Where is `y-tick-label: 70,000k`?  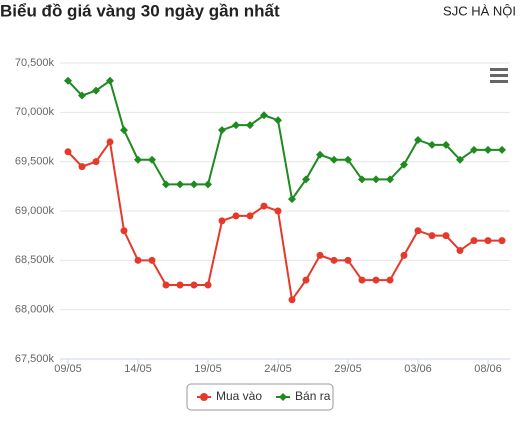
y-tick-label: 70,000k is located at coordinates (35, 112).